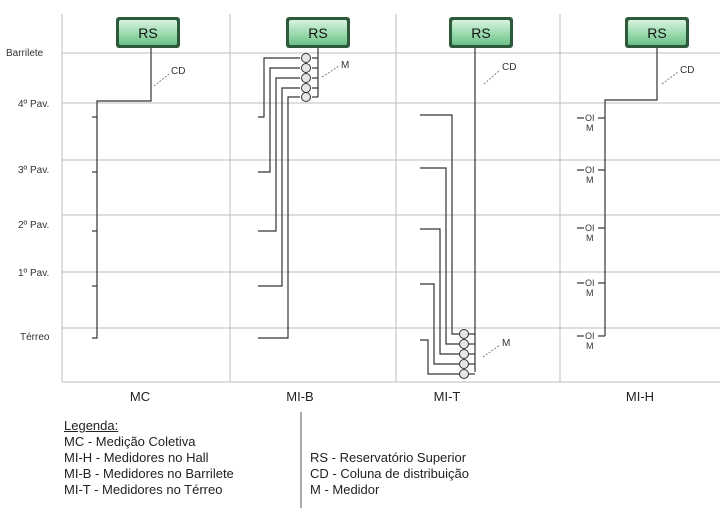  I want to click on reservoir-mi-t: RS, so click(481, 32).